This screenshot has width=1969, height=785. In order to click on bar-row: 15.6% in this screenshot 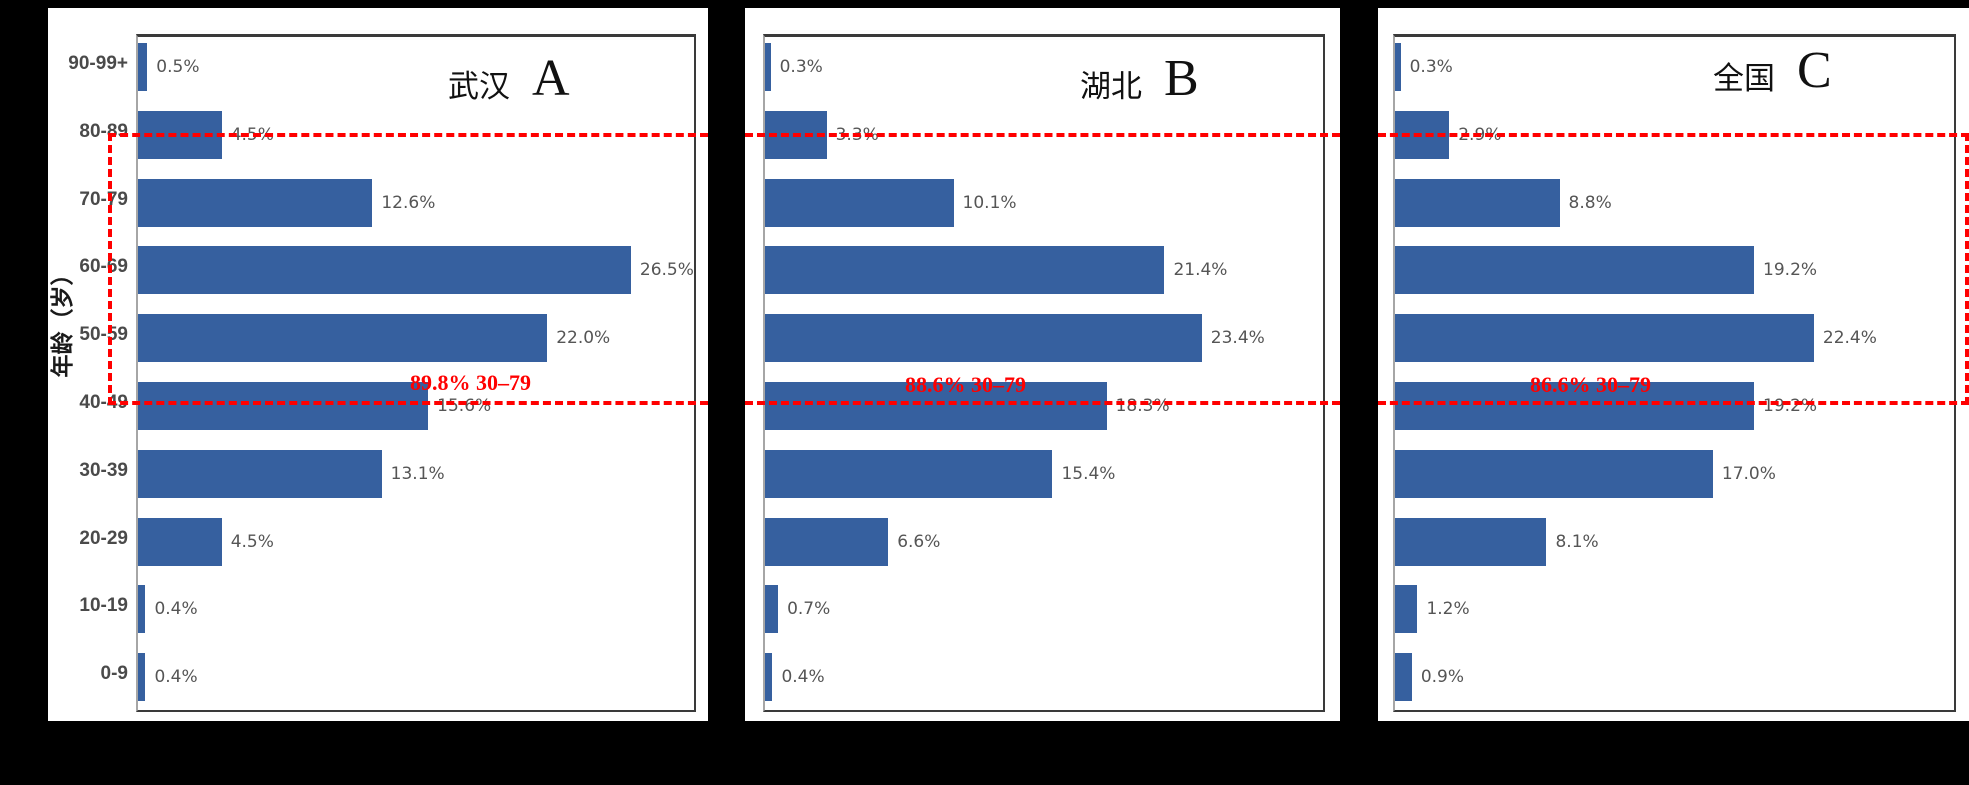, I will do `click(314, 406)`.